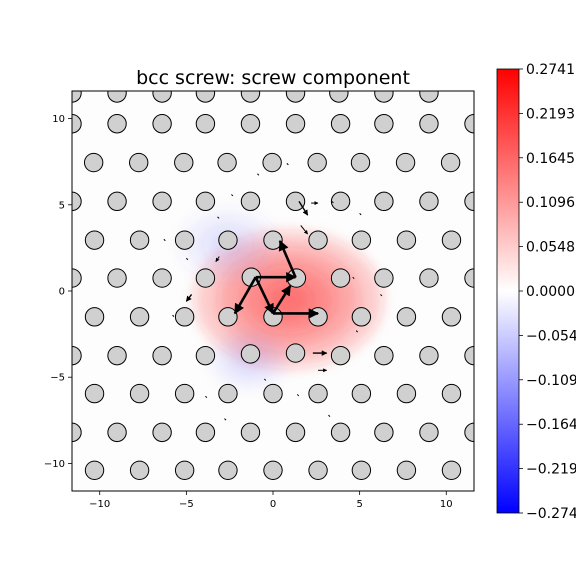 The width and height of the screenshot is (576, 576). Describe the element at coordinates (271, 500) in the screenshot. I see `x-axis: −10 −5 0 5 10` at that location.